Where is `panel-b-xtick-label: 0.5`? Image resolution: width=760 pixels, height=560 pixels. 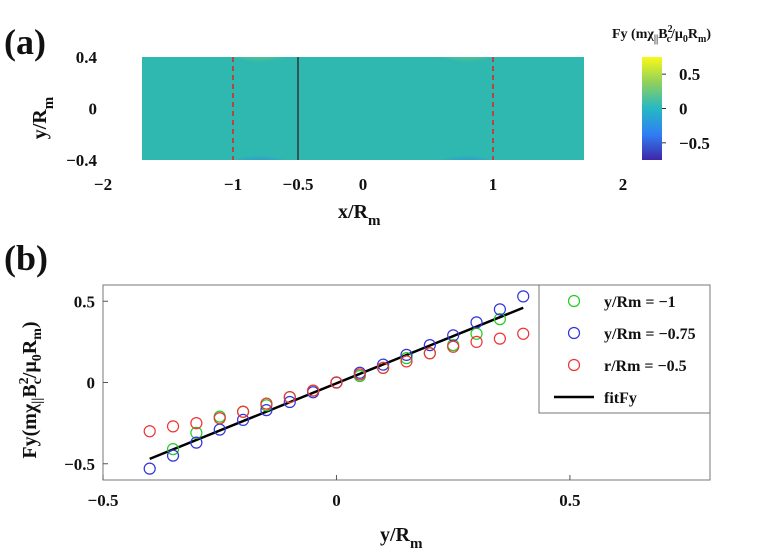
panel-b-xtick-label: 0.5 is located at coordinates (569, 500).